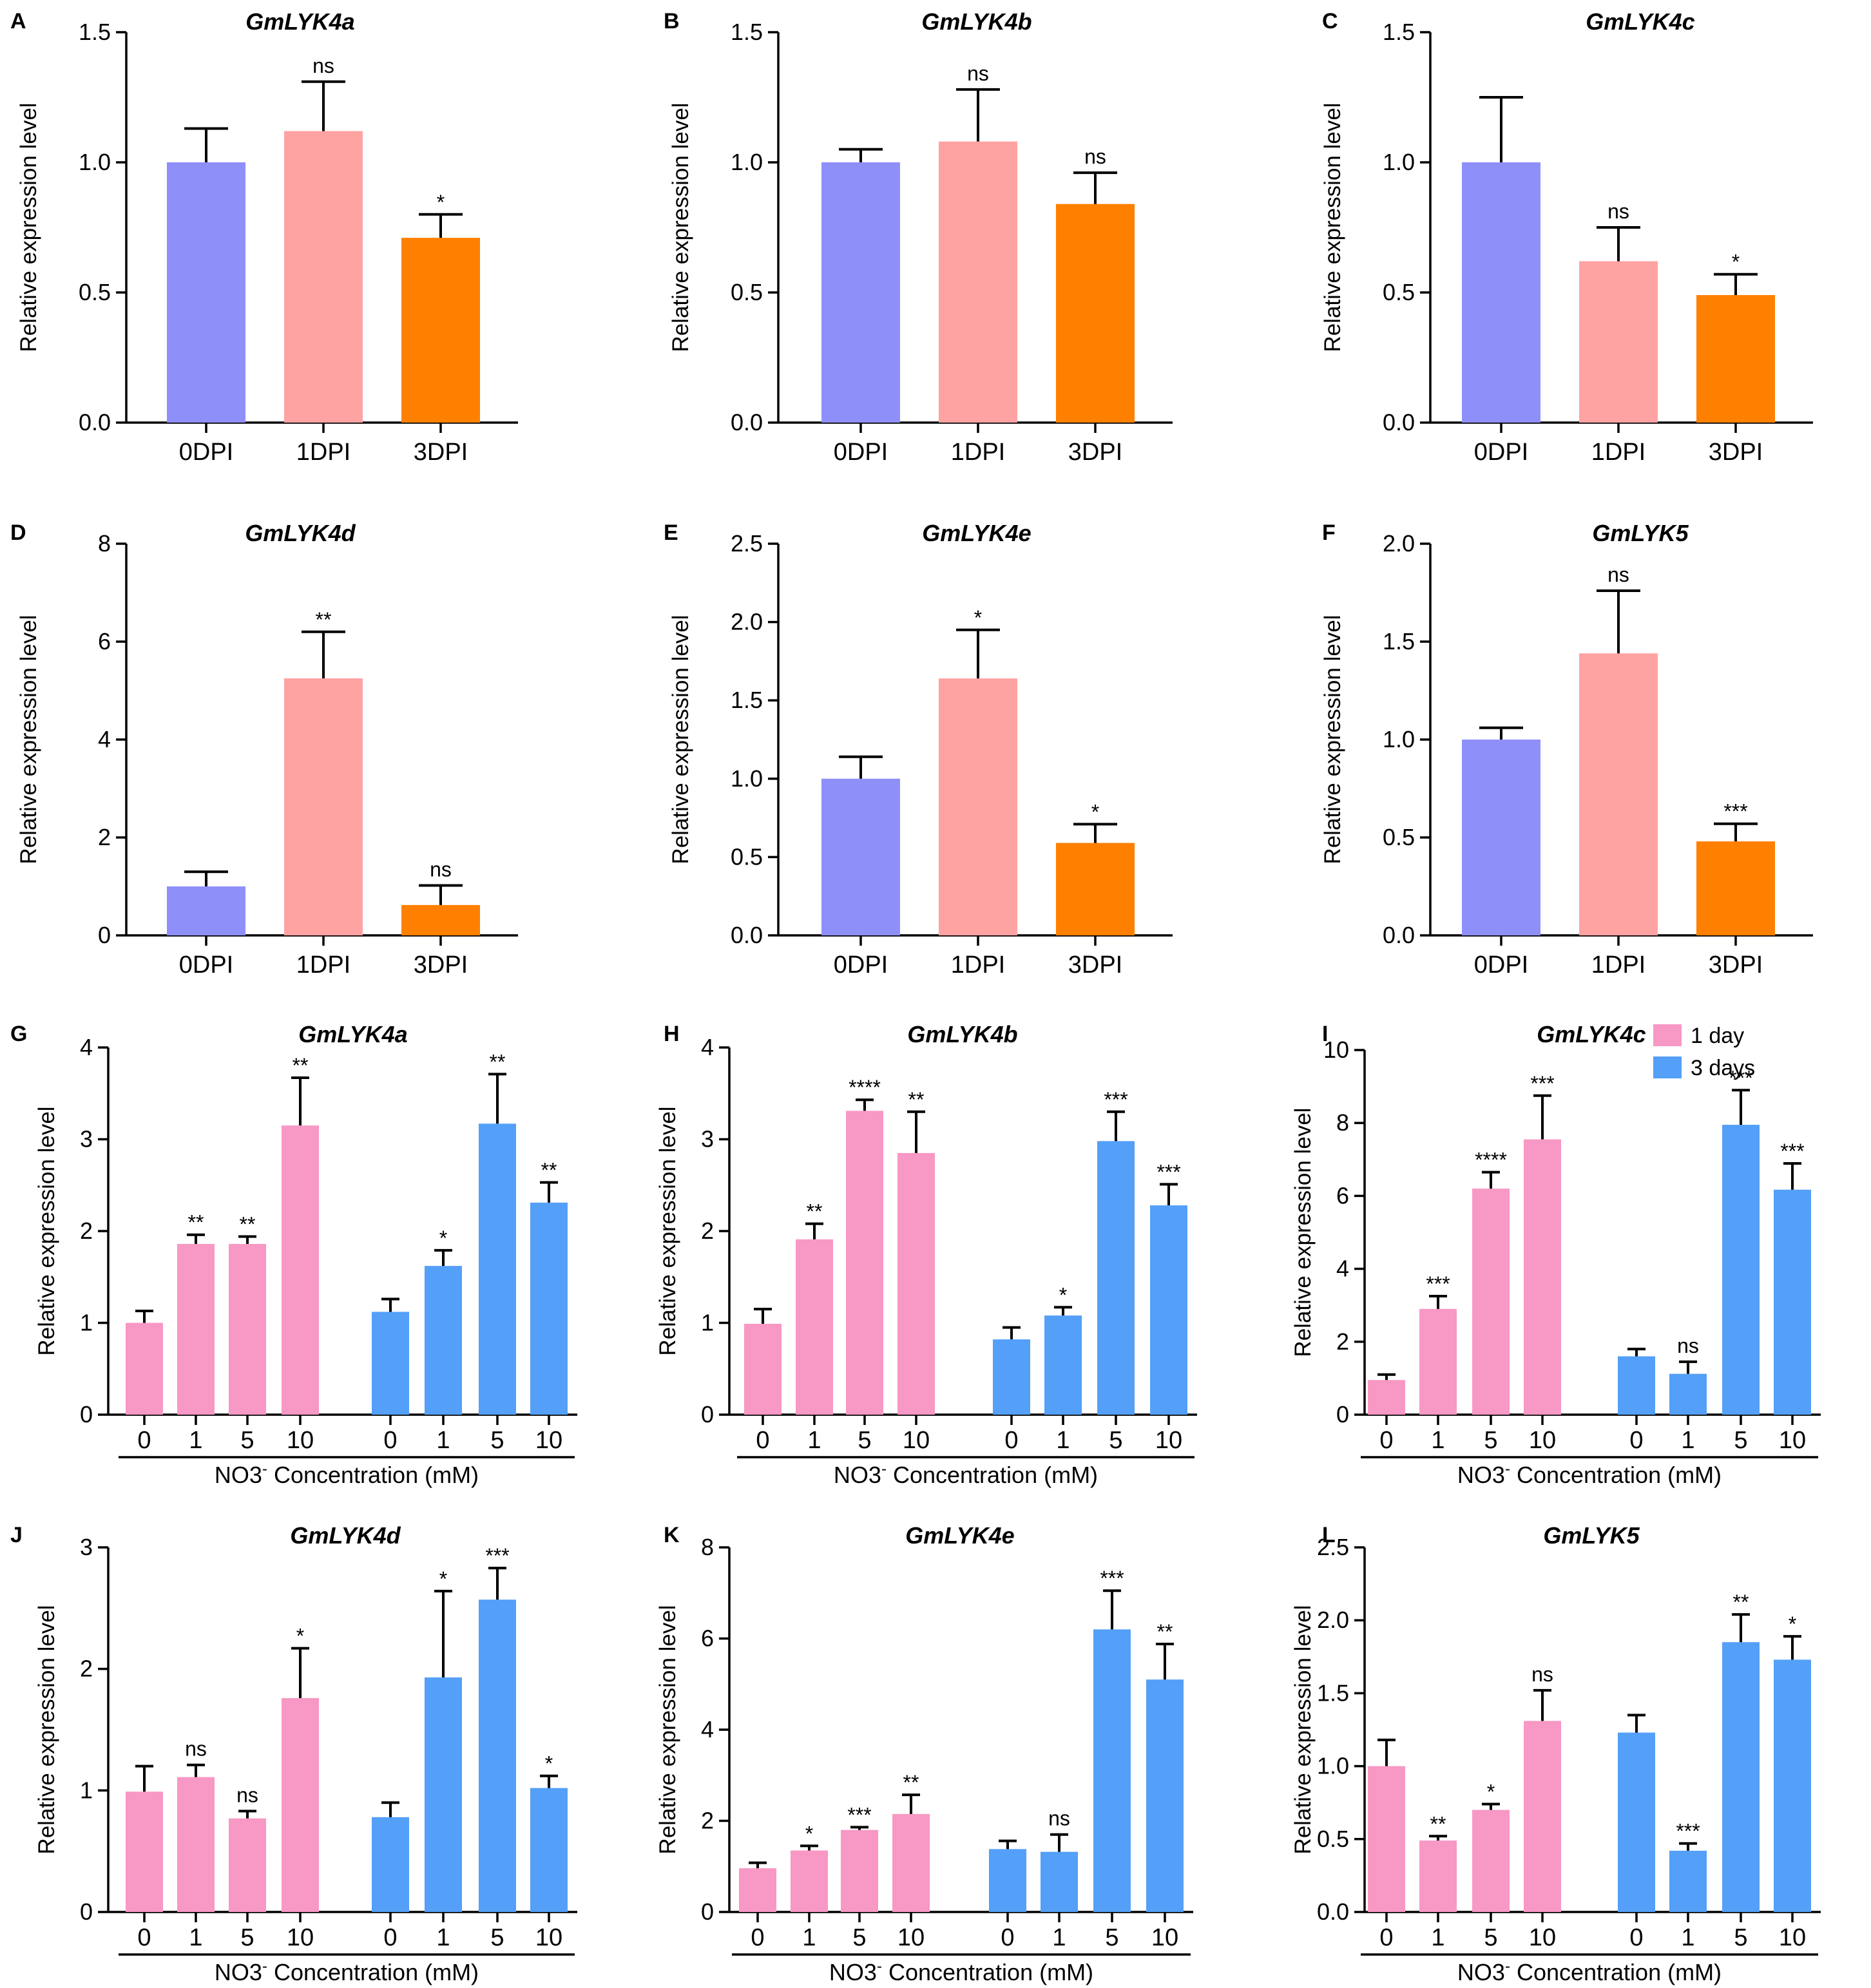 The width and height of the screenshot is (1871, 1988). I want to click on chart-title: GmLYK4d, so click(346, 1535).